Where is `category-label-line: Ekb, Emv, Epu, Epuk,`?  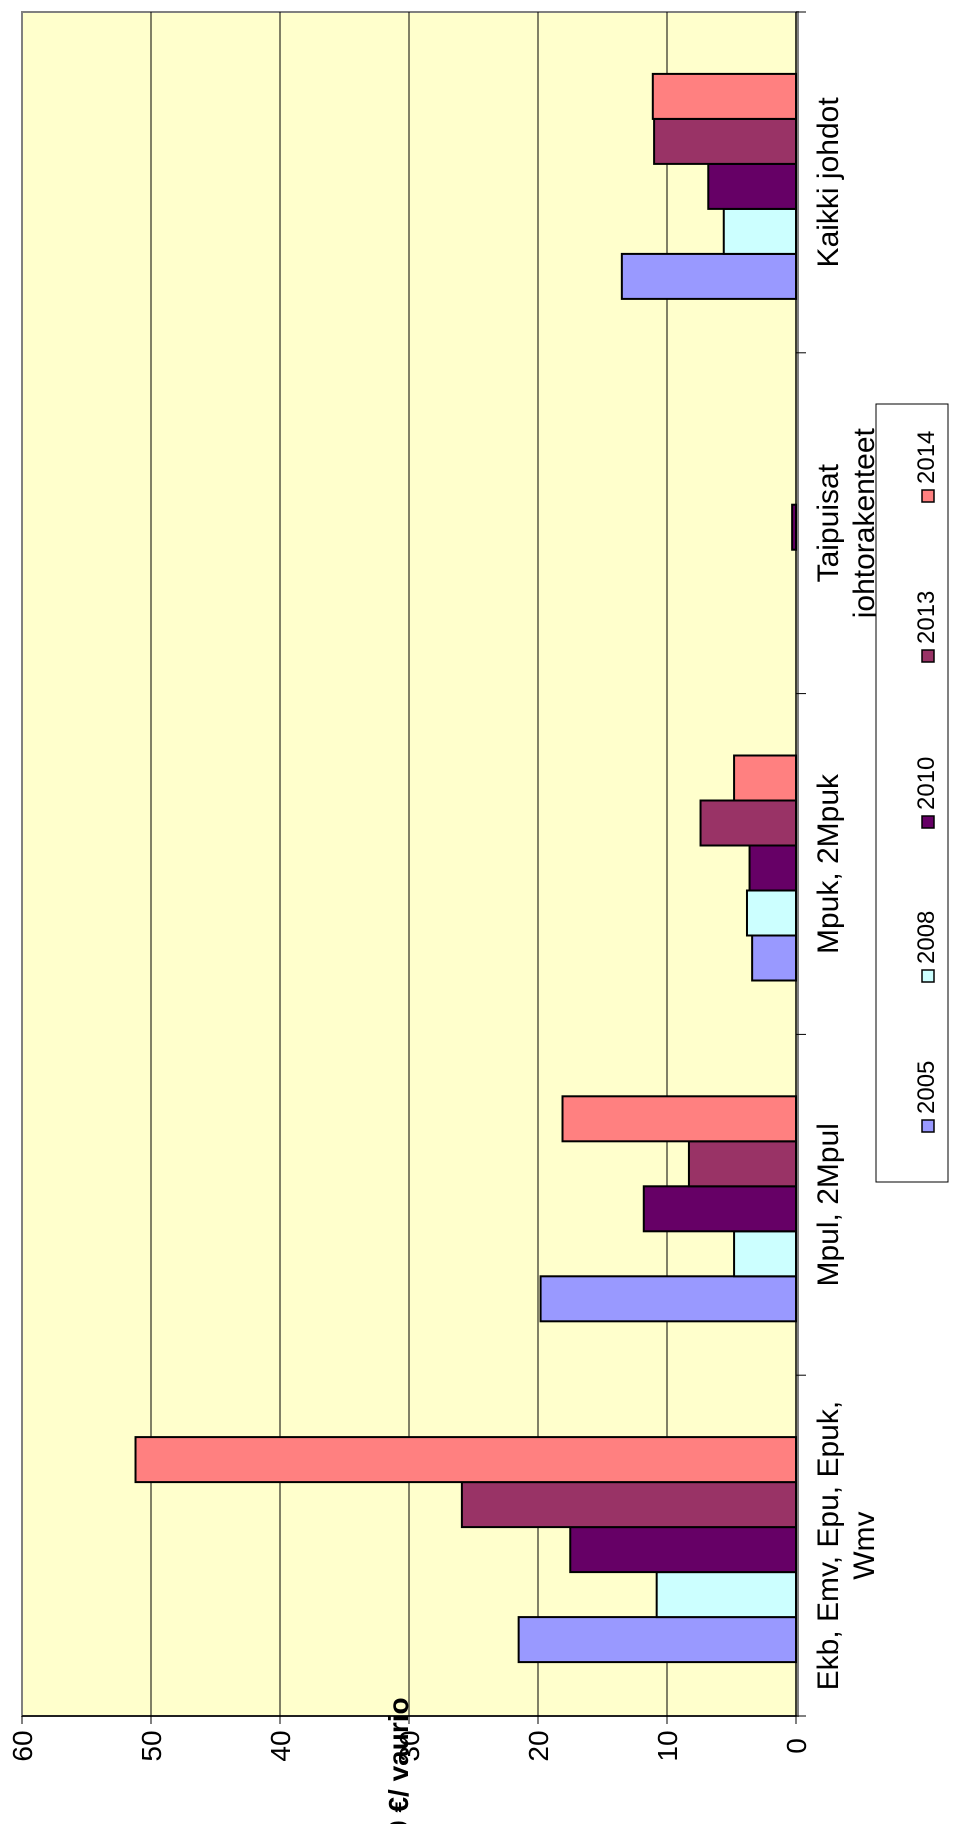
category-label-line: Ekb, Emv, Epu, Epuk, is located at coordinates (828, 1546).